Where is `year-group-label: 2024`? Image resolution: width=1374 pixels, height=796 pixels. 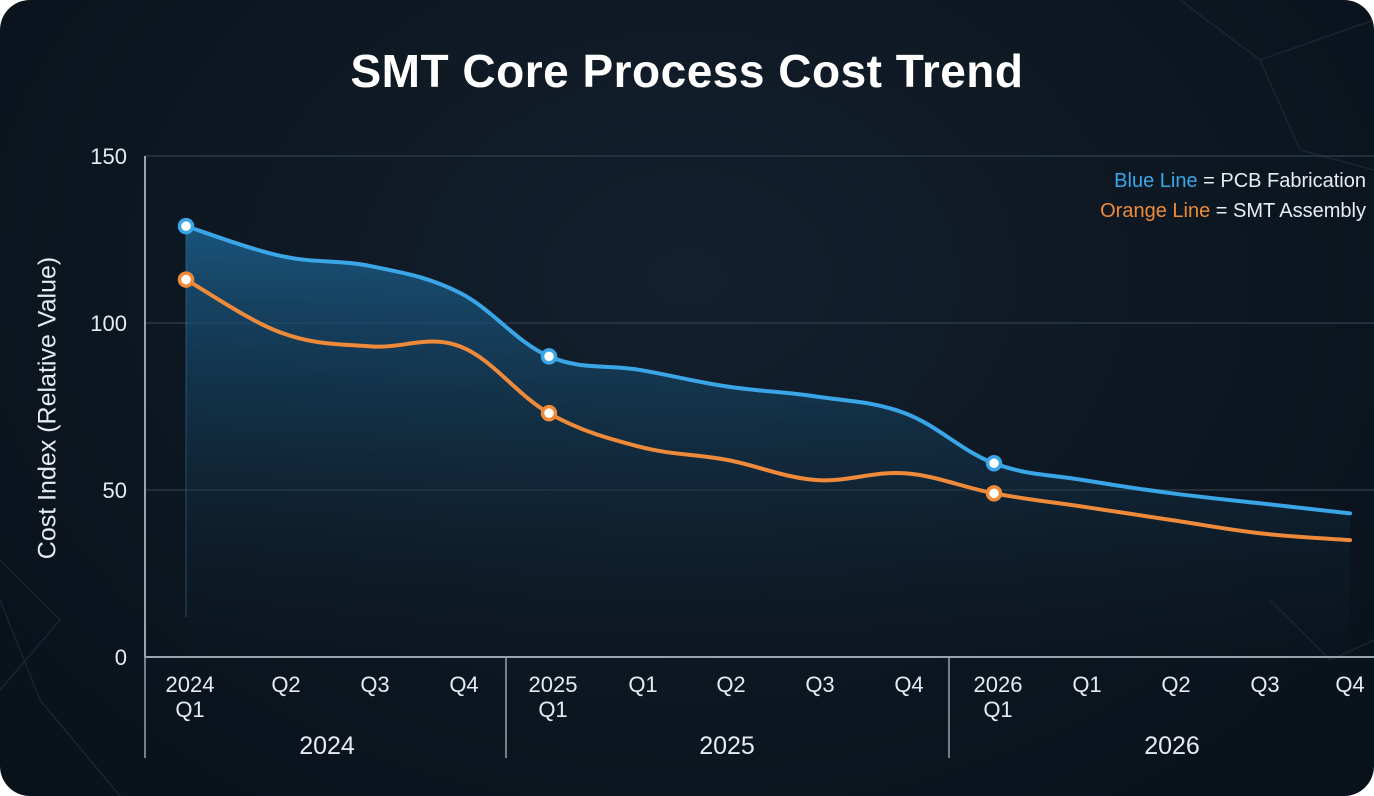 year-group-label: 2024 is located at coordinates (327, 746).